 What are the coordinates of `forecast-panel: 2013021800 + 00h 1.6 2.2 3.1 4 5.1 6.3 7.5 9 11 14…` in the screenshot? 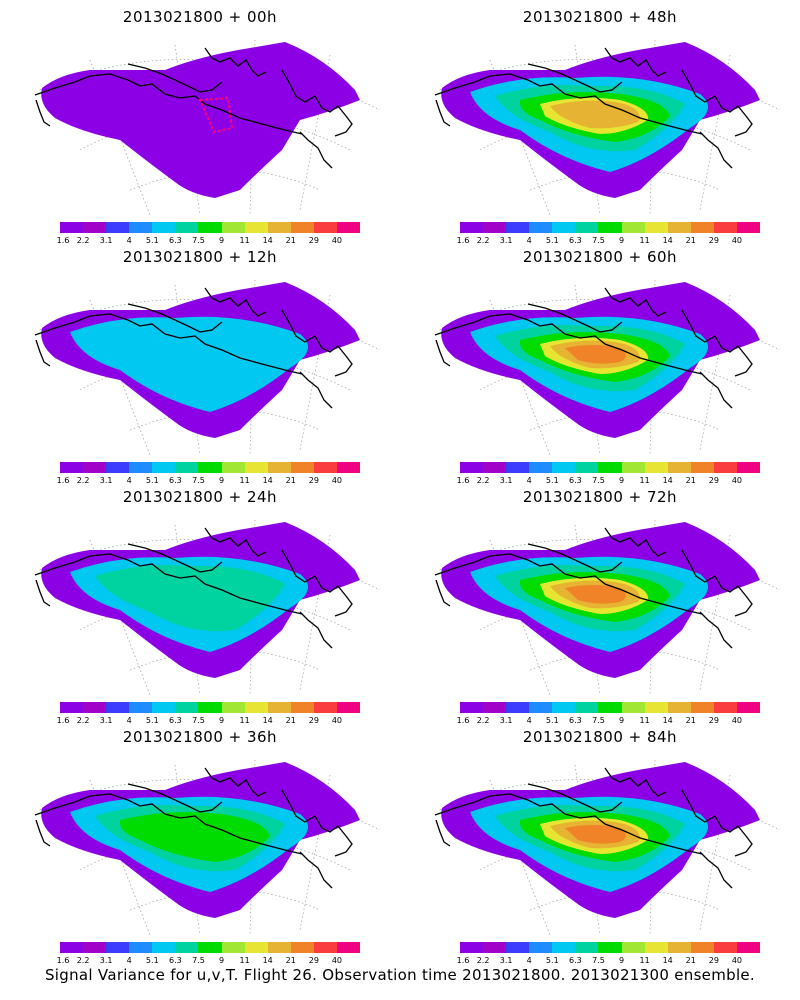 It's located at (200, 122).